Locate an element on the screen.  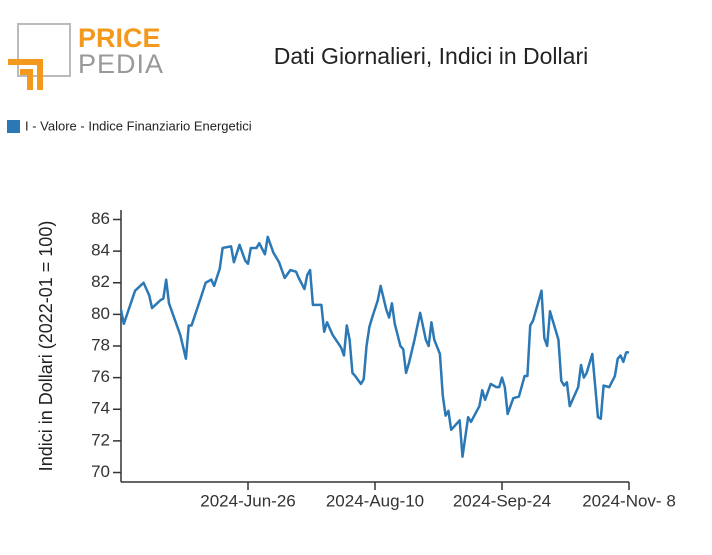
y-axis-title: Indici in Dollari (2022-01 = 100) is located at coordinates (46, 346).